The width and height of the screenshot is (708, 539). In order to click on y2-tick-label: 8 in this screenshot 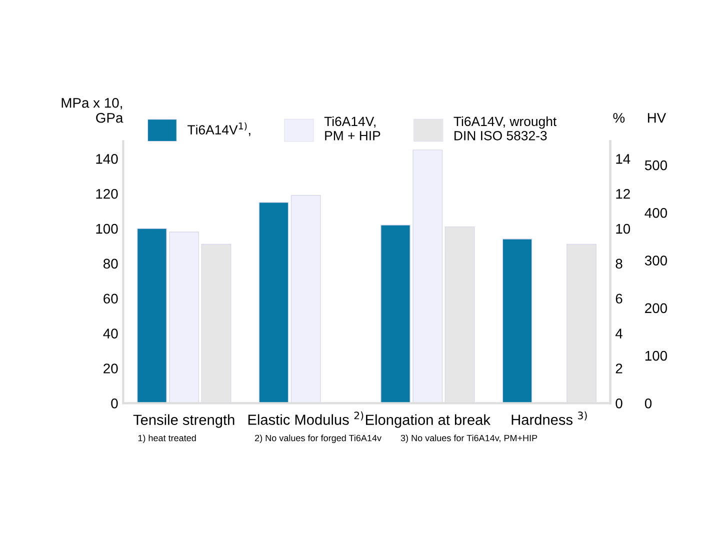, I will do `click(619, 263)`.